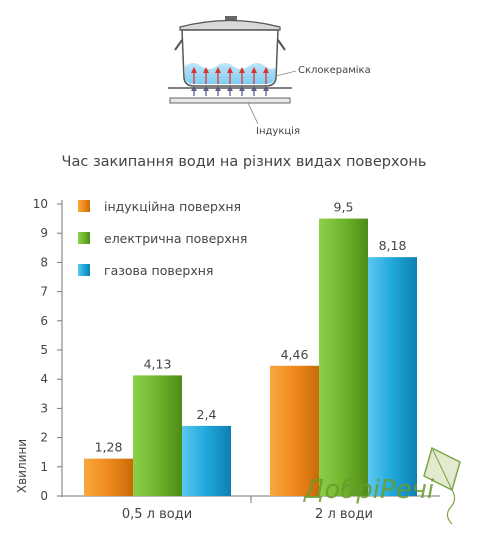  I want to click on pot-handle-right, so click(281, 45).